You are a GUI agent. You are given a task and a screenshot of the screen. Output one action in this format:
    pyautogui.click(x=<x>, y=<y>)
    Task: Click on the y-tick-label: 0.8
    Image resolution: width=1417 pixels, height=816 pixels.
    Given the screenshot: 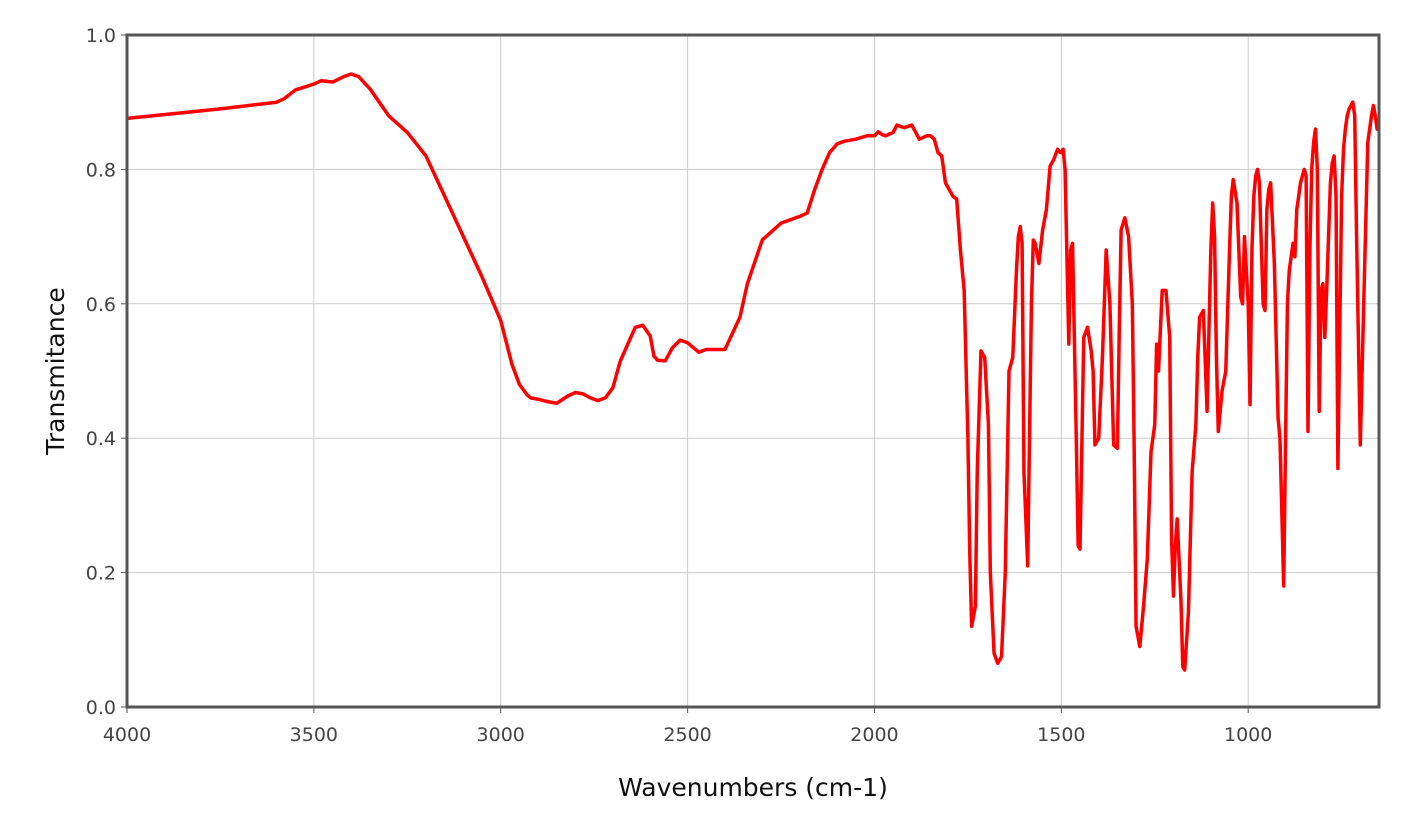 What is the action you would take?
    pyautogui.click(x=101, y=170)
    